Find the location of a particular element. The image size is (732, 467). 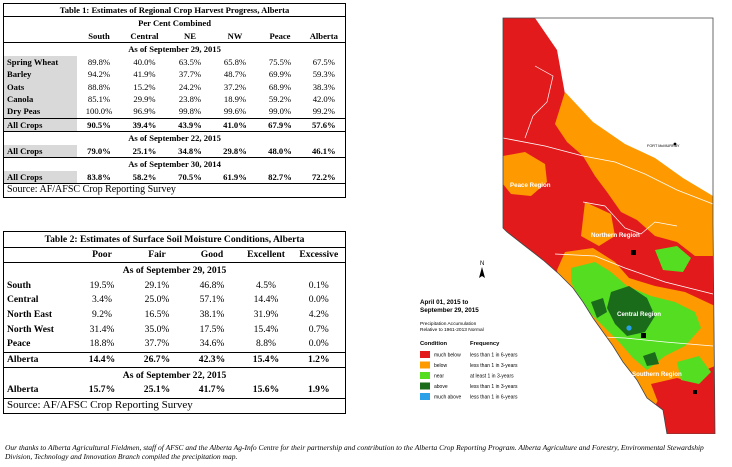

much-above-area is located at coordinates (629, 328).